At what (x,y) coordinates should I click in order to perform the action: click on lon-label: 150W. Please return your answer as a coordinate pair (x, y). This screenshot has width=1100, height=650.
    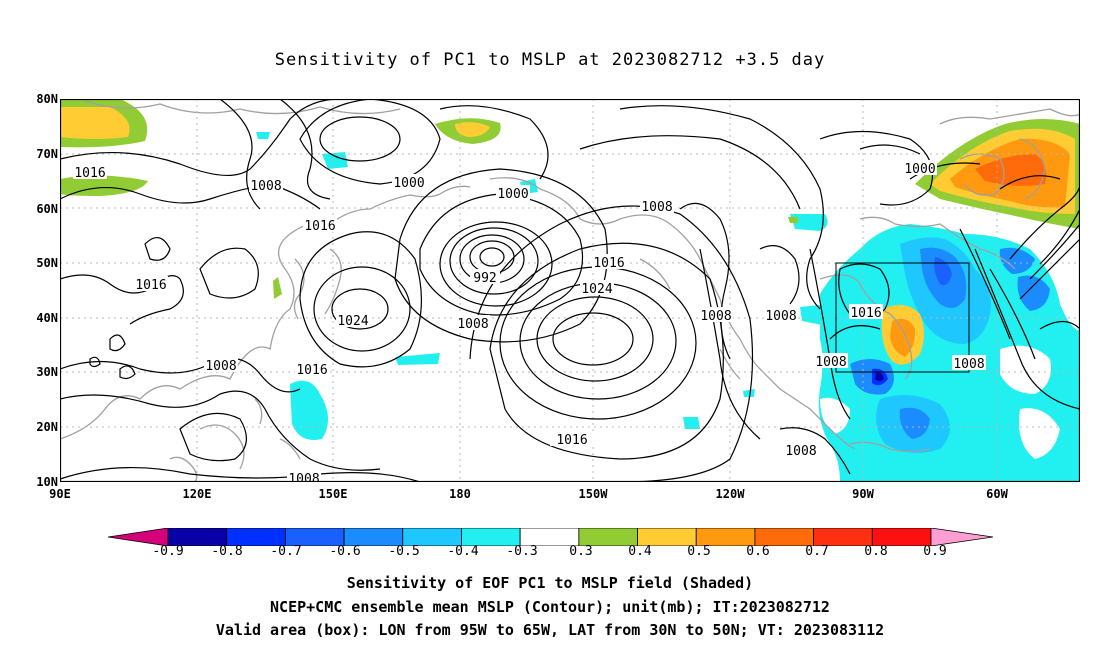
    Looking at the image, I should click on (593, 494).